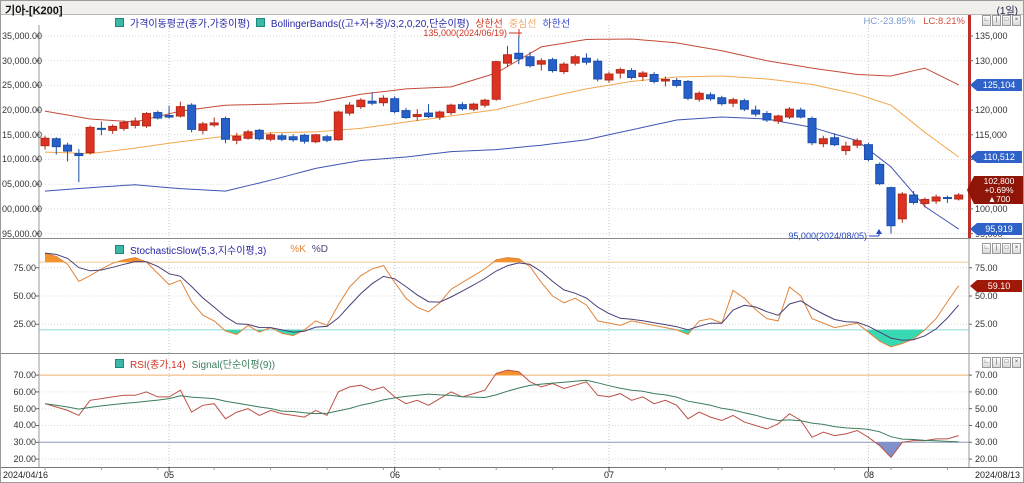 The image size is (1024, 483). Describe the element at coordinates (986, 425) in the screenshot. I see `rsi-y-right-label: 40.00` at that location.